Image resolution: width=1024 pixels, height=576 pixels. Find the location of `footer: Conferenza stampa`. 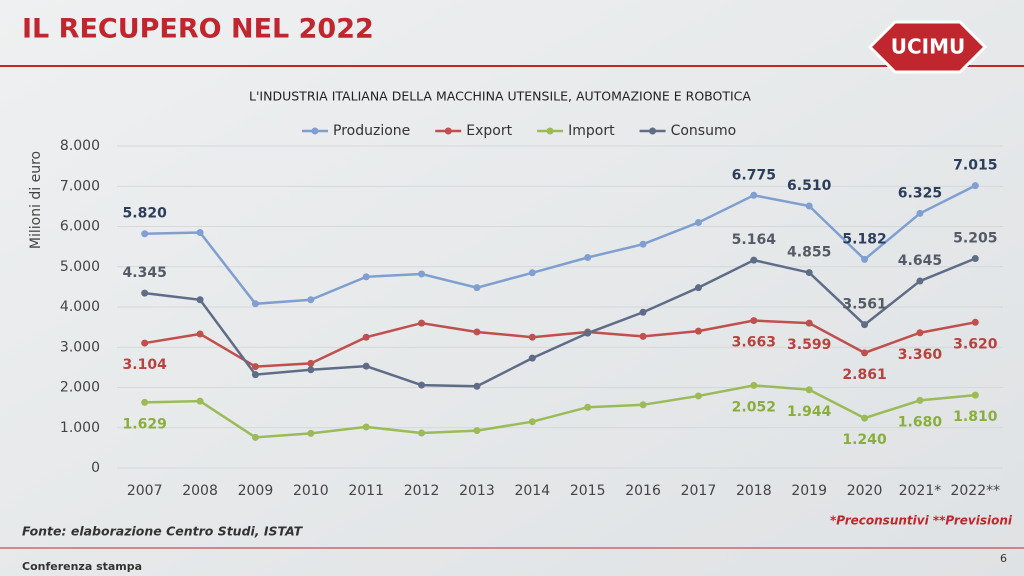

footer: Conferenza stampa is located at coordinates (82, 566).